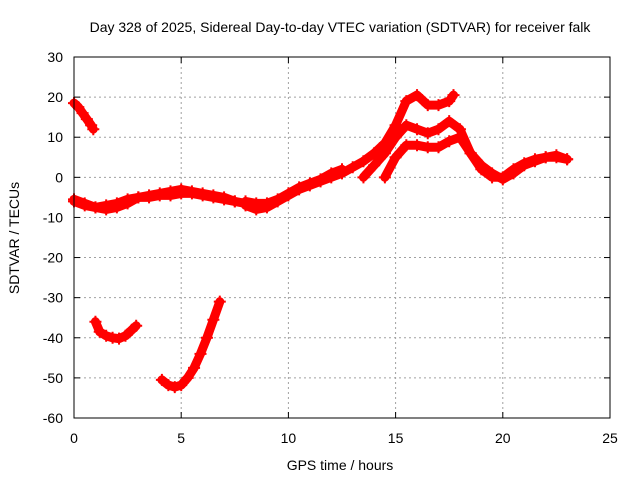 Image resolution: width=640 pixels, height=480 pixels. I want to click on y-tick-label: 30, so click(55, 57).